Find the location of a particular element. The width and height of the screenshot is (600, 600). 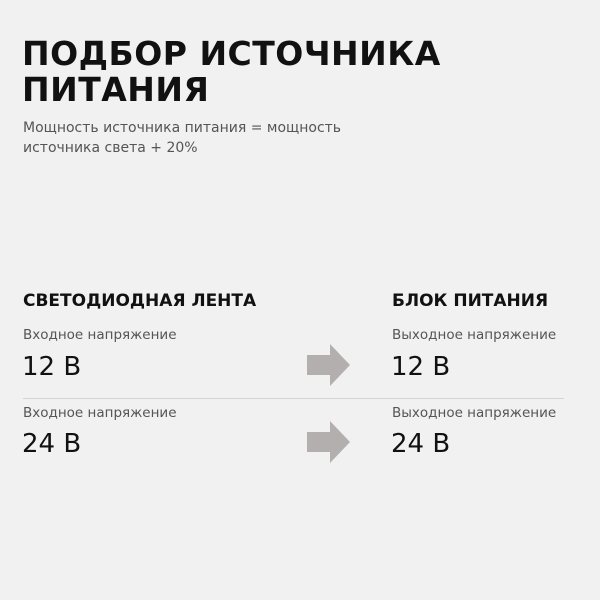

subtitle-line-1: Мощность источника питания = мощность is located at coordinates (182, 128).